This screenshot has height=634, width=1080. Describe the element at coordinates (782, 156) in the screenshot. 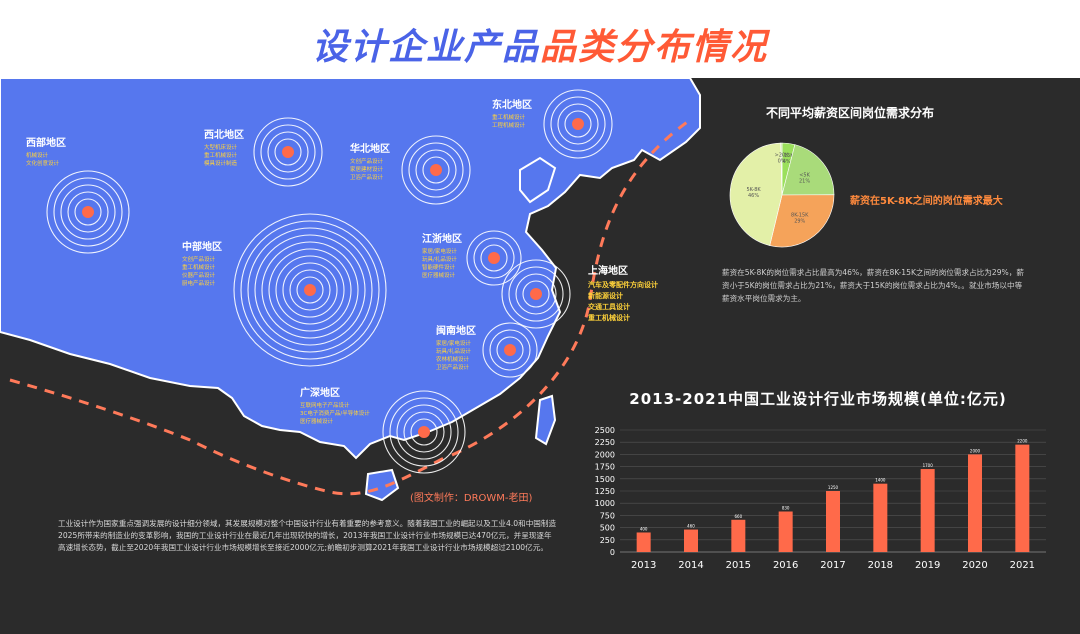

I see `pie-slice-label: >20K` at that location.